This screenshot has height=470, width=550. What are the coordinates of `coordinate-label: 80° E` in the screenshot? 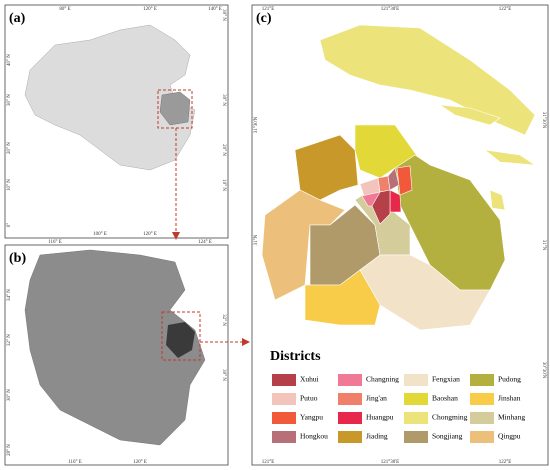 It's located at (64, 9).